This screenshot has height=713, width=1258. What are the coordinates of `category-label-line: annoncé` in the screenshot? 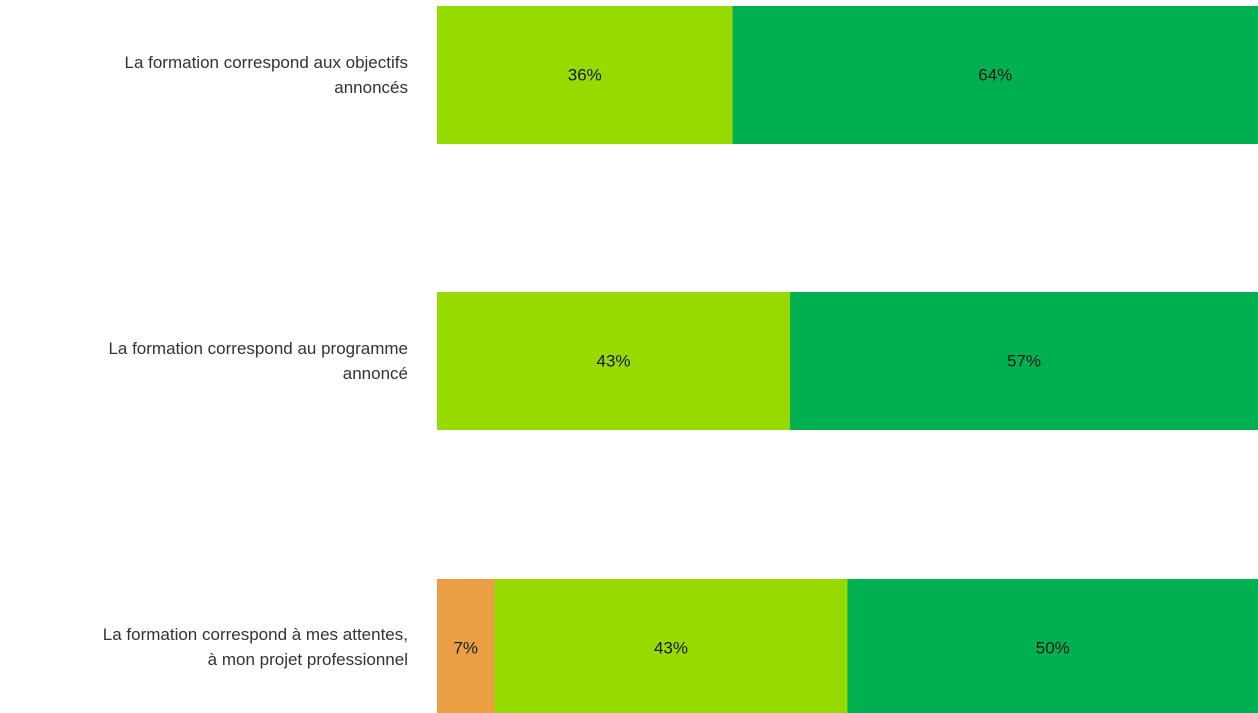 It's located at (375, 373).